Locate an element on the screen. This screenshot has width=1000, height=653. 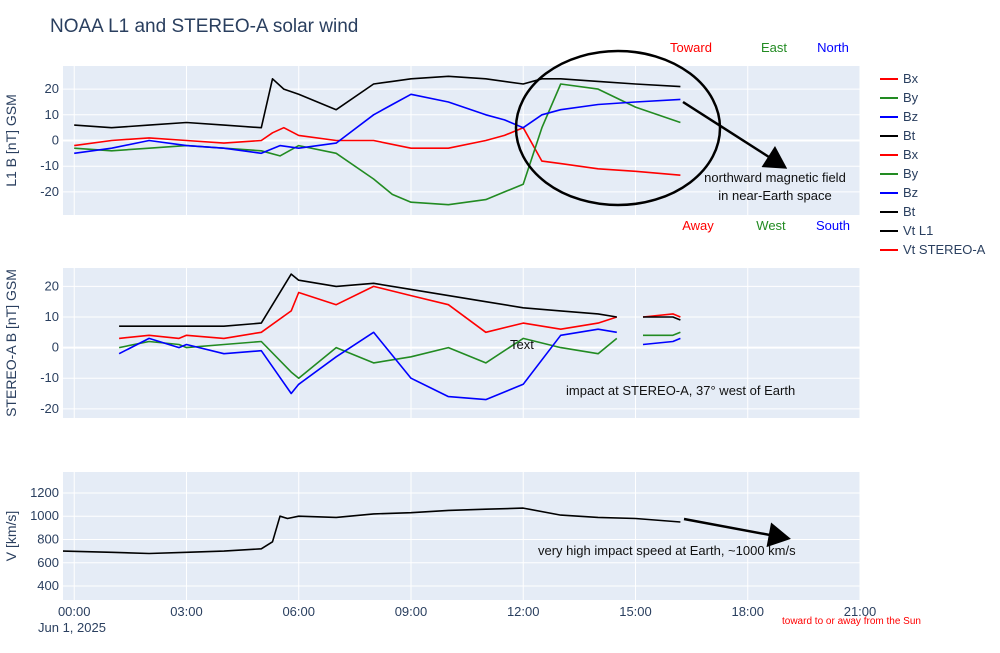
x-tick-label: 15:00 is located at coordinates (635, 611).